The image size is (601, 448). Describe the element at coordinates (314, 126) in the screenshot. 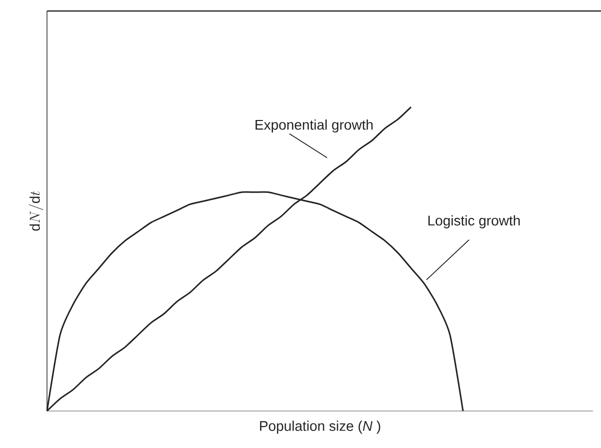

I see `series-label: Exponential growth` at that location.